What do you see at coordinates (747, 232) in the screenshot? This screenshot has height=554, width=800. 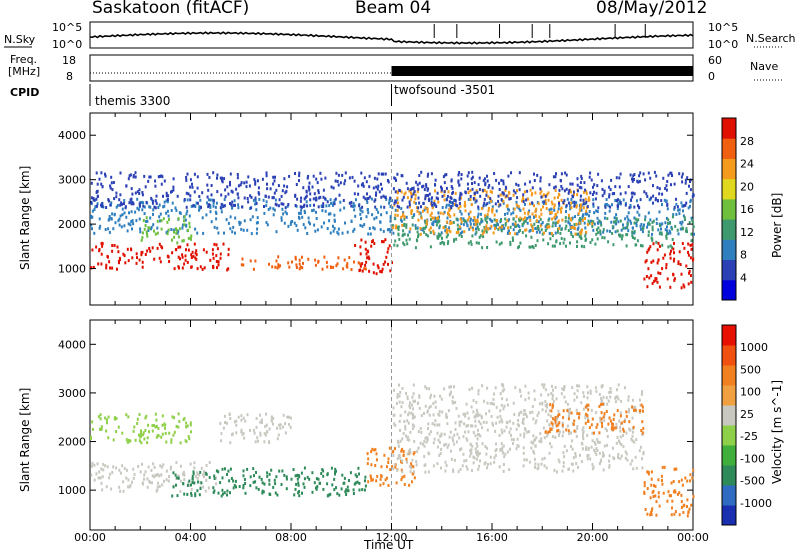 I see `colorbar-tick-0-4: 12` at bounding box center [747, 232].